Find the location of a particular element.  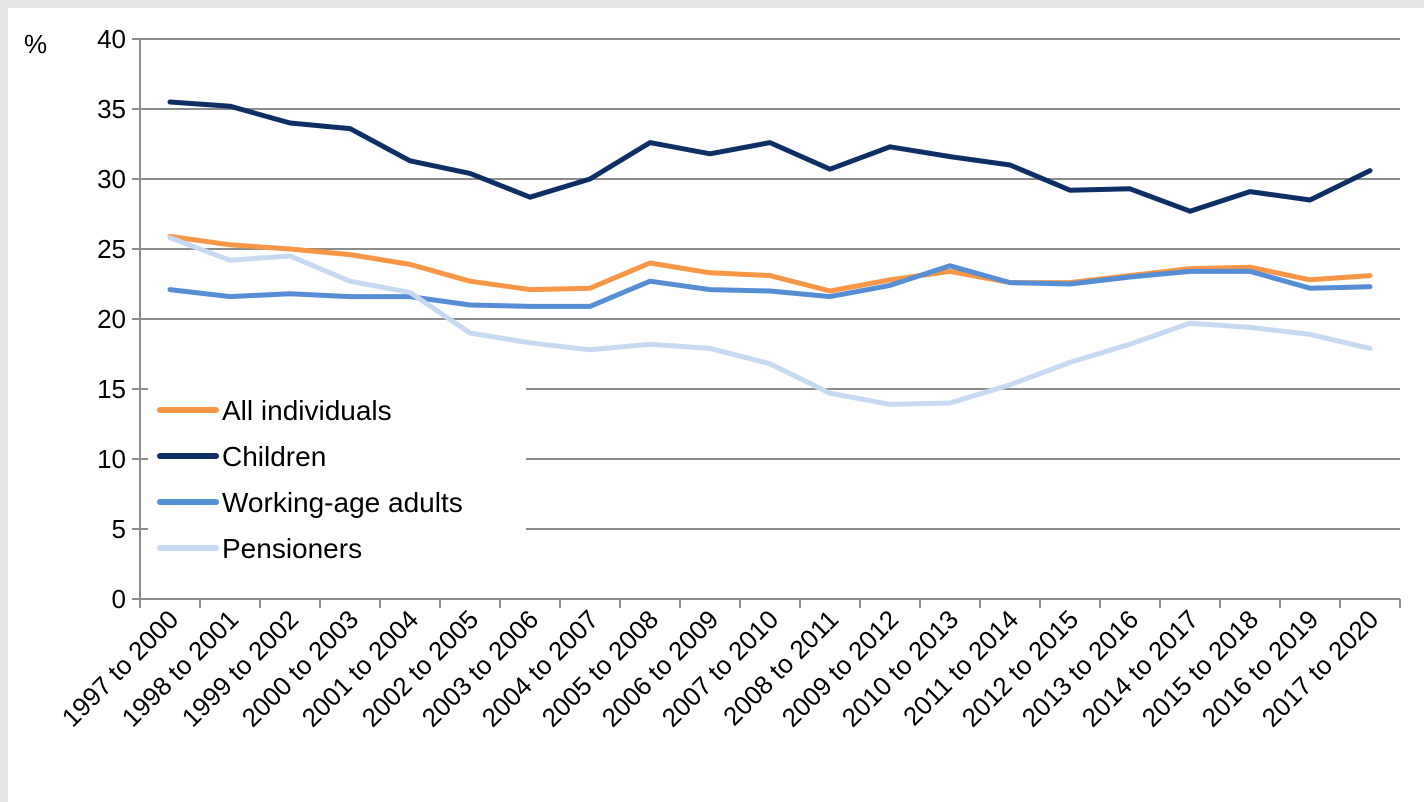

y-tick-label-25: 25 is located at coordinates (111, 249).